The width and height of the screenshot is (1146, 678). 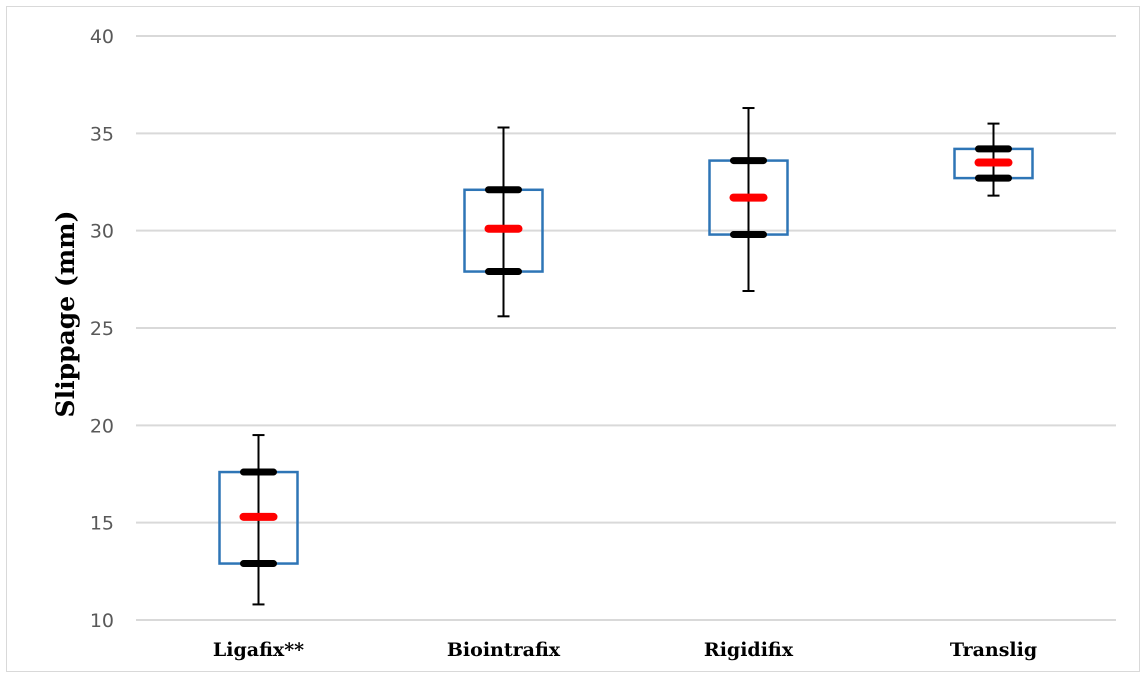 I want to click on y-tick-label: 25, so click(x=102, y=329).